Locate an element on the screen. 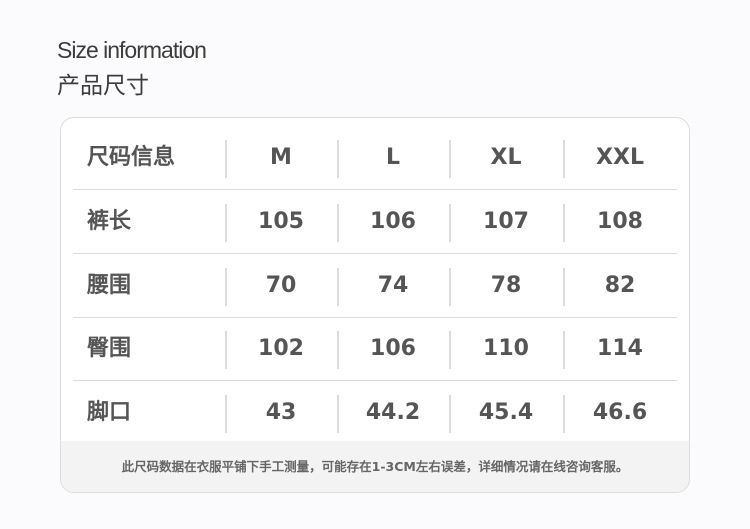 Image resolution: width=750 pixels, height=529 pixels. table-cell: 82 is located at coordinates (620, 285).